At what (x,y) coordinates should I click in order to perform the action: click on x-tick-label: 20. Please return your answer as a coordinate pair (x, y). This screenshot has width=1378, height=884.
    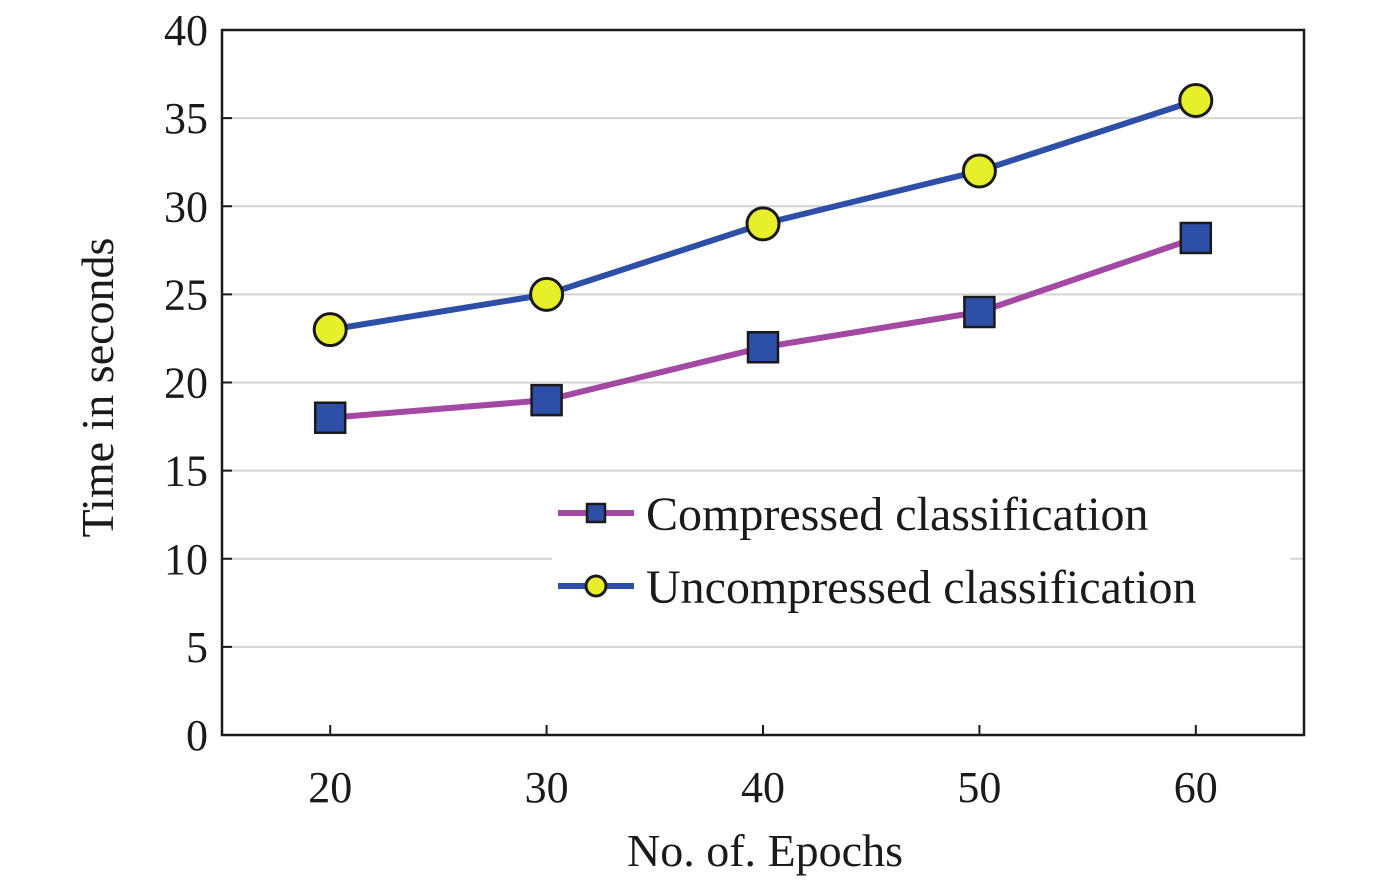
    Looking at the image, I should click on (330, 787).